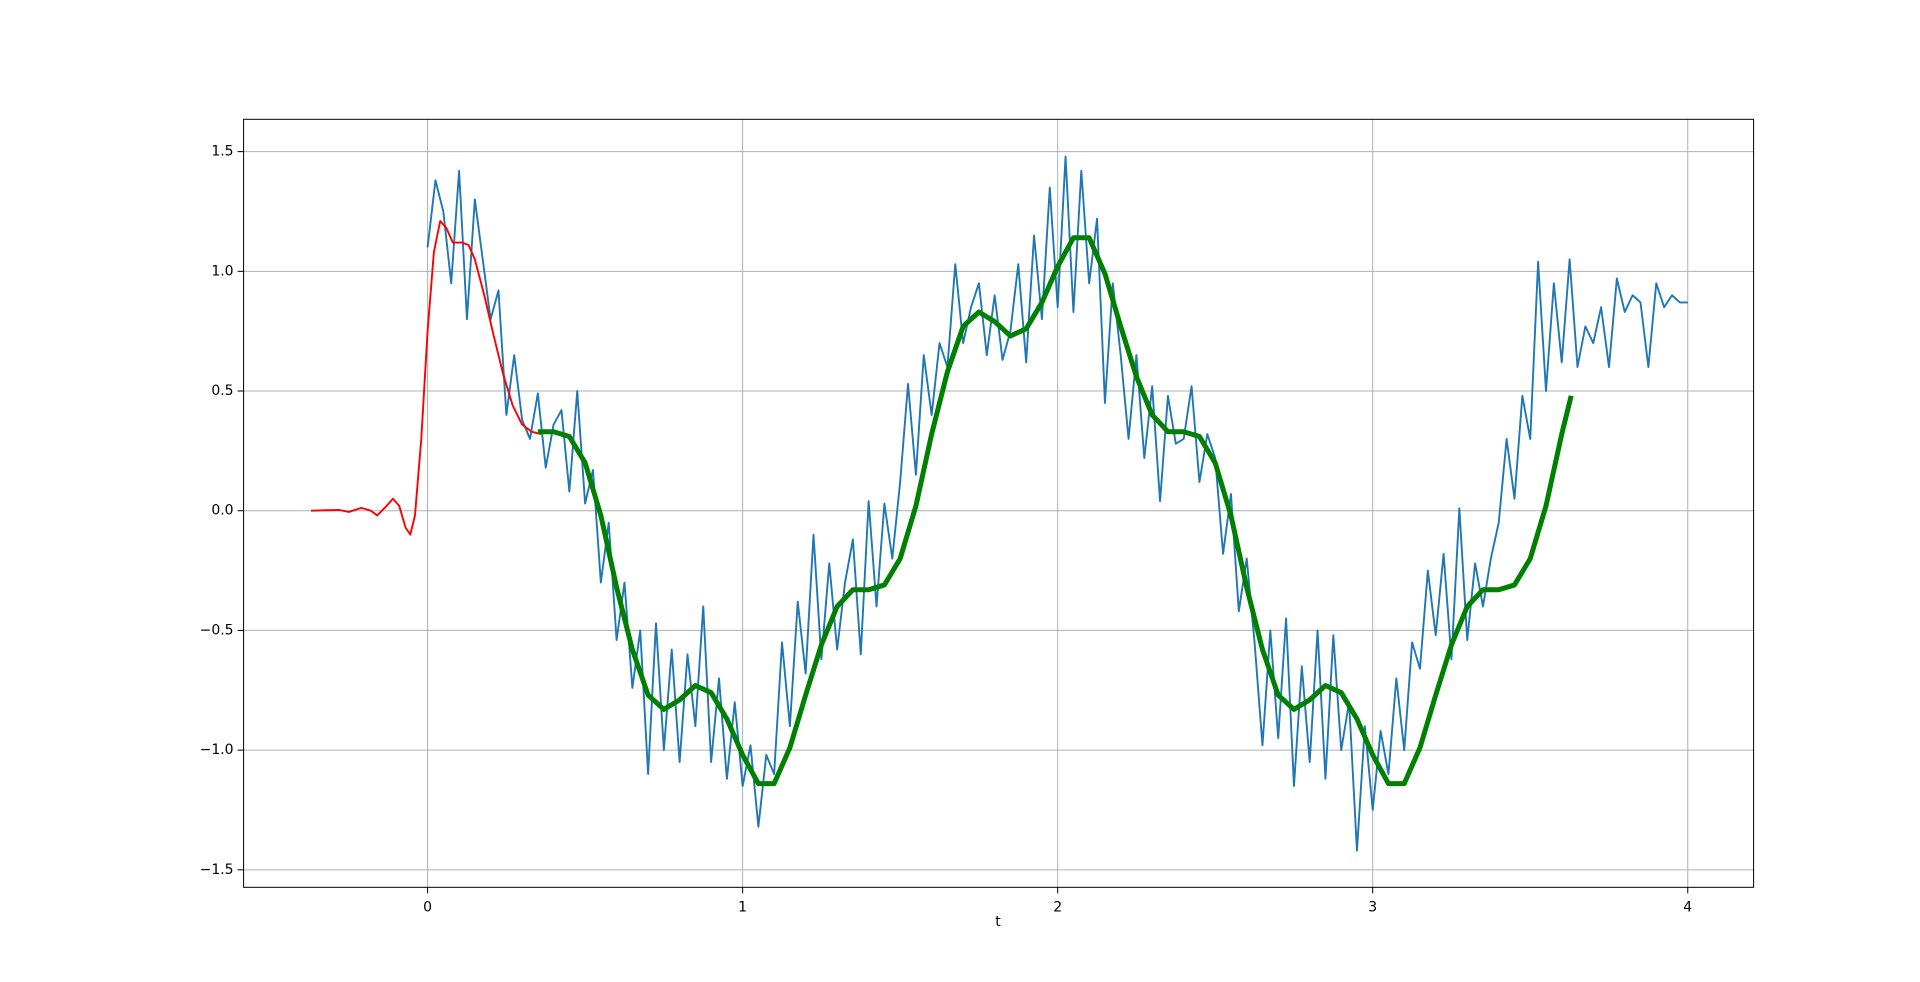  What do you see at coordinates (998, 922) in the screenshot?
I see `x-axis-label: t` at bounding box center [998, 922].